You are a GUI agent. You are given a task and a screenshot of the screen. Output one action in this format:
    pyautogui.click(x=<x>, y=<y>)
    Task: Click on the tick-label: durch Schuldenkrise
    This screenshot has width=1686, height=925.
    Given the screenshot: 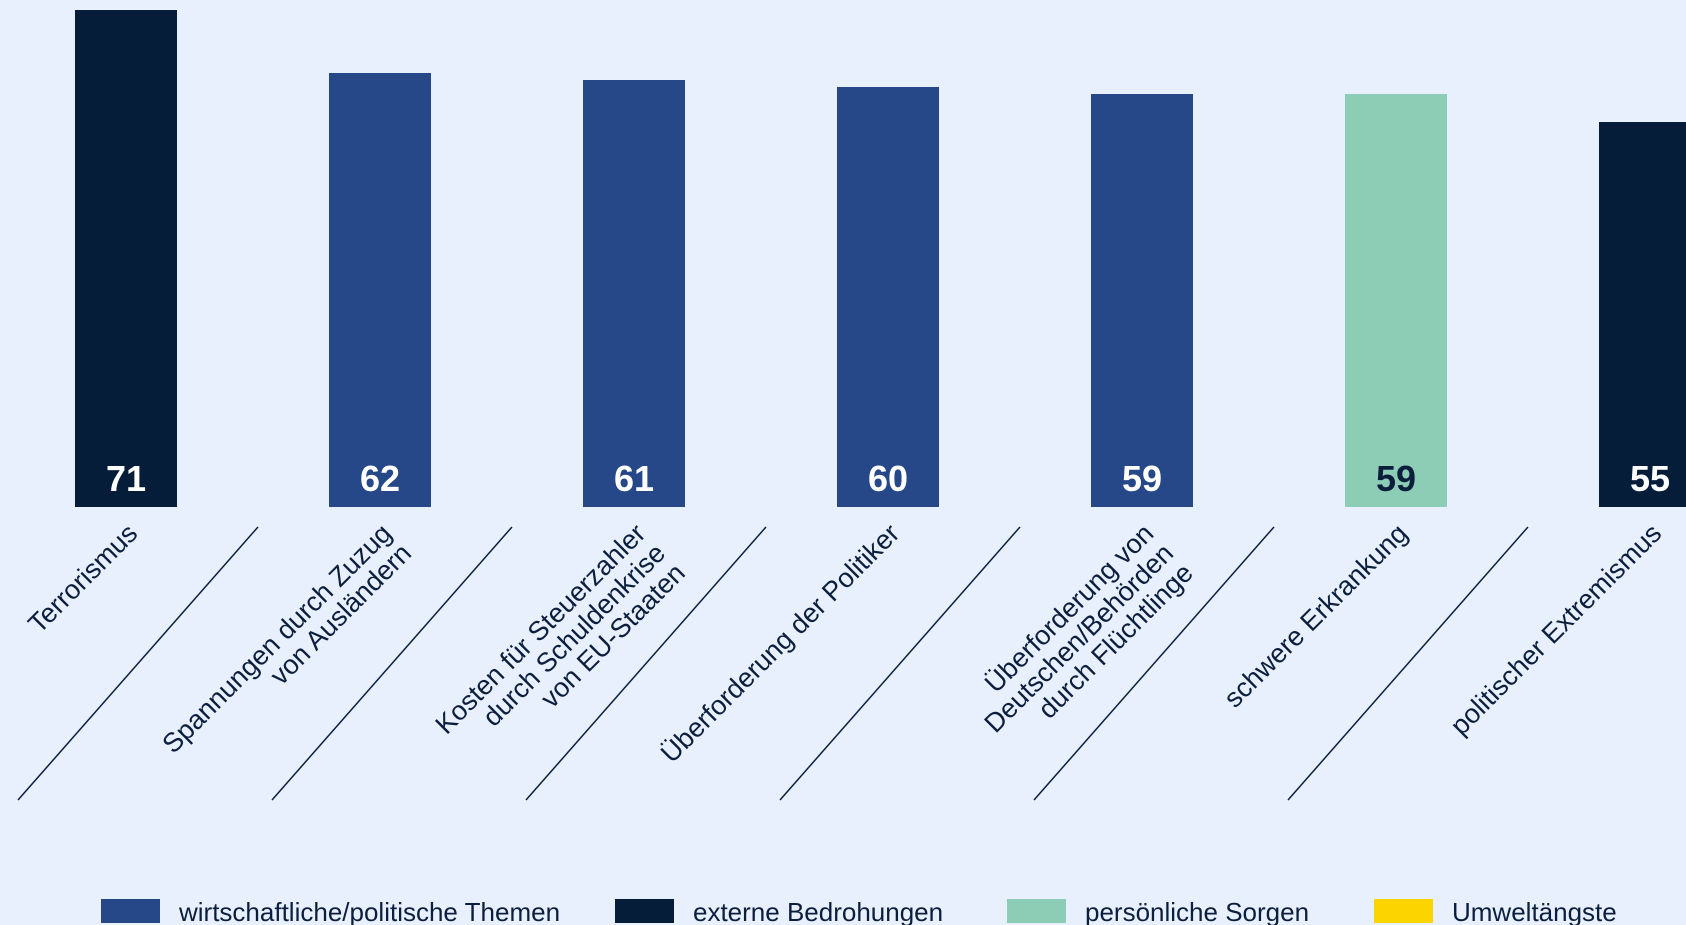 What is the action you would take?
    pyautogui.click(x=574, y=635)
    